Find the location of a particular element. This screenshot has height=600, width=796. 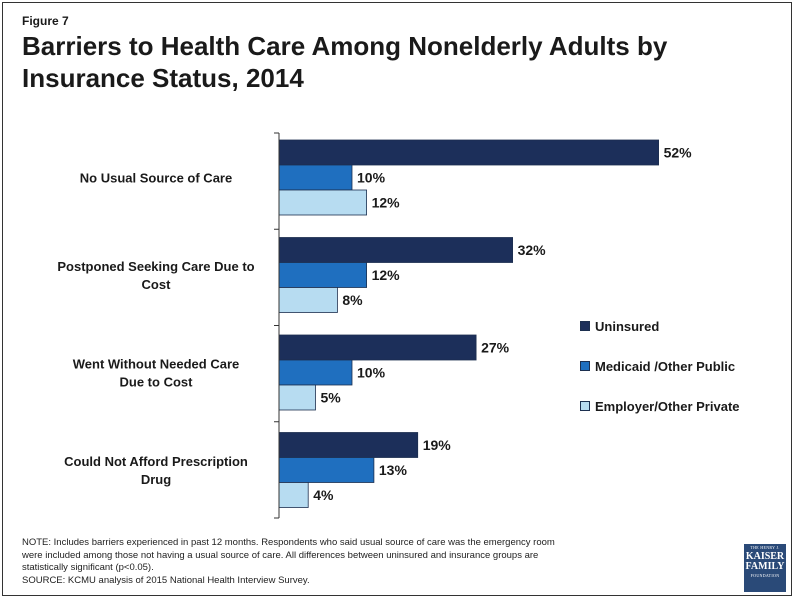

logo-line-1: THE HENRY J. is located at coordinates (765, 547).